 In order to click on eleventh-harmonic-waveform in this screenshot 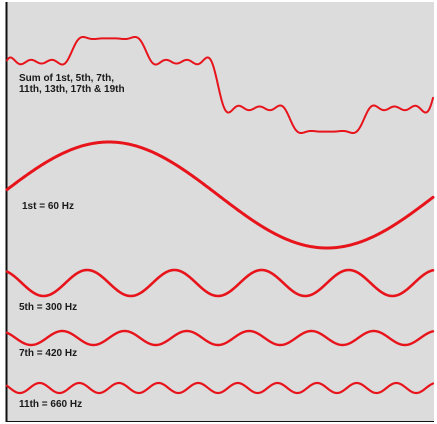, I will do `click(220, 388)`.